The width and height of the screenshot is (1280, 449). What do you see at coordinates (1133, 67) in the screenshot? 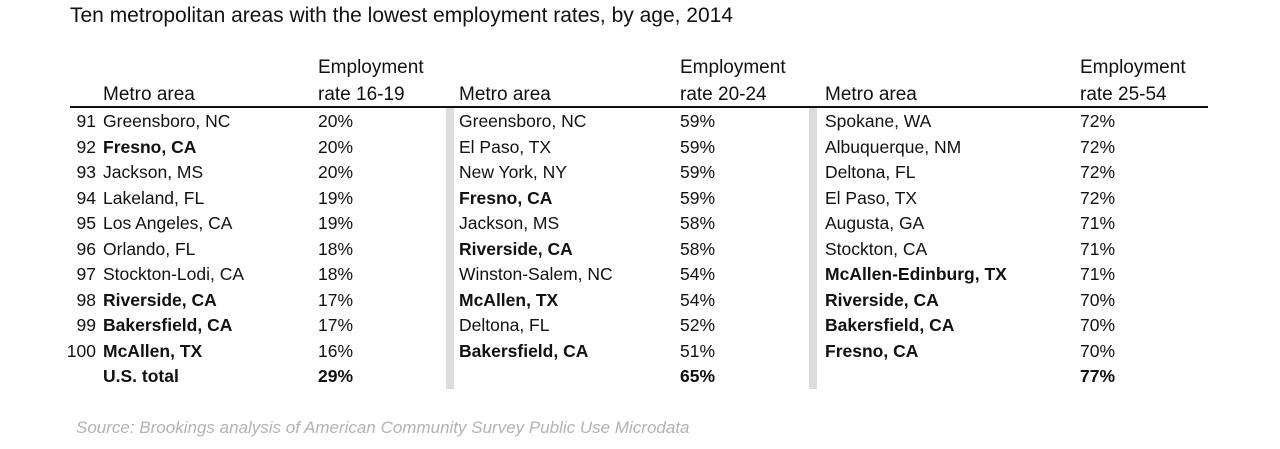
I see `header-rate-3-line1: Employment` at bounding box center [1133, 67].